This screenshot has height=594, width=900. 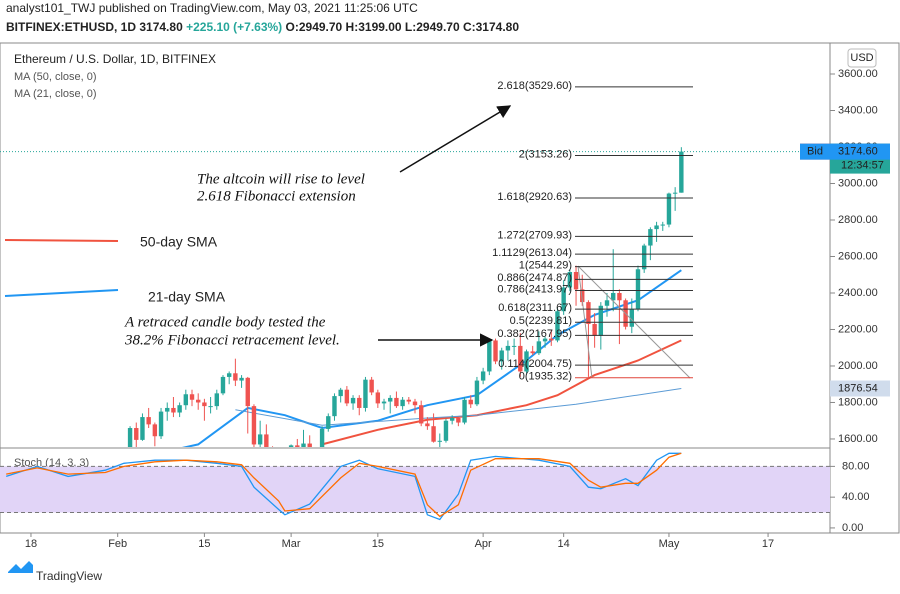 I want to click on x-tick-label: 17, so click(x=768, y=544).